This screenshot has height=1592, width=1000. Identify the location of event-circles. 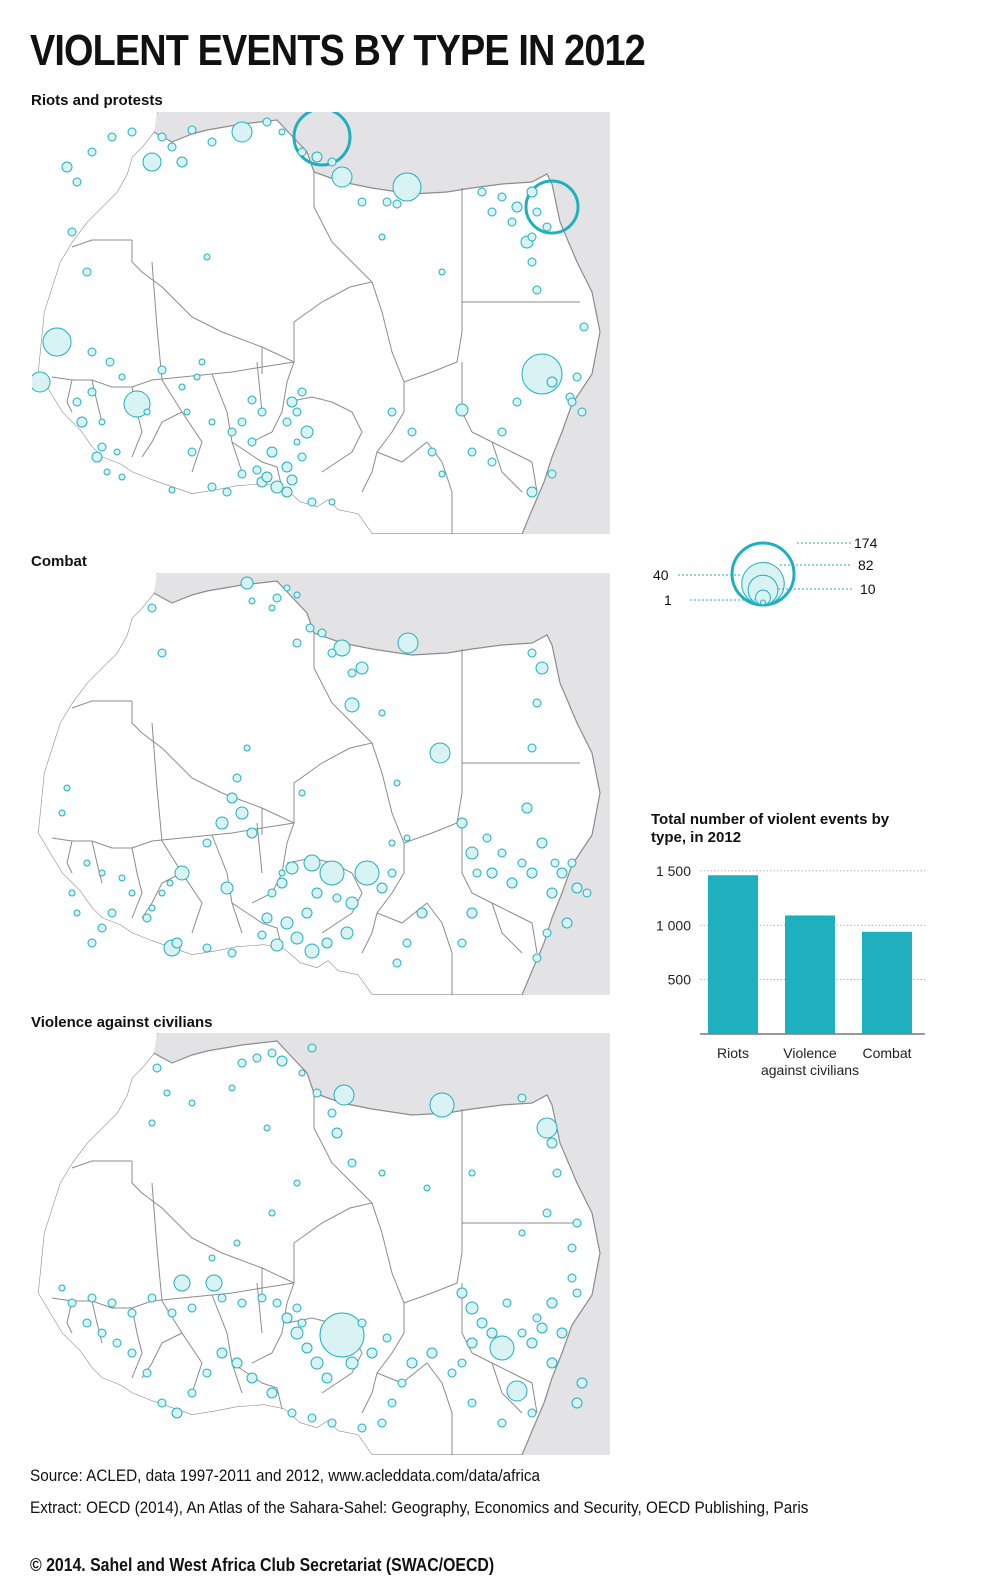
(325, 772).